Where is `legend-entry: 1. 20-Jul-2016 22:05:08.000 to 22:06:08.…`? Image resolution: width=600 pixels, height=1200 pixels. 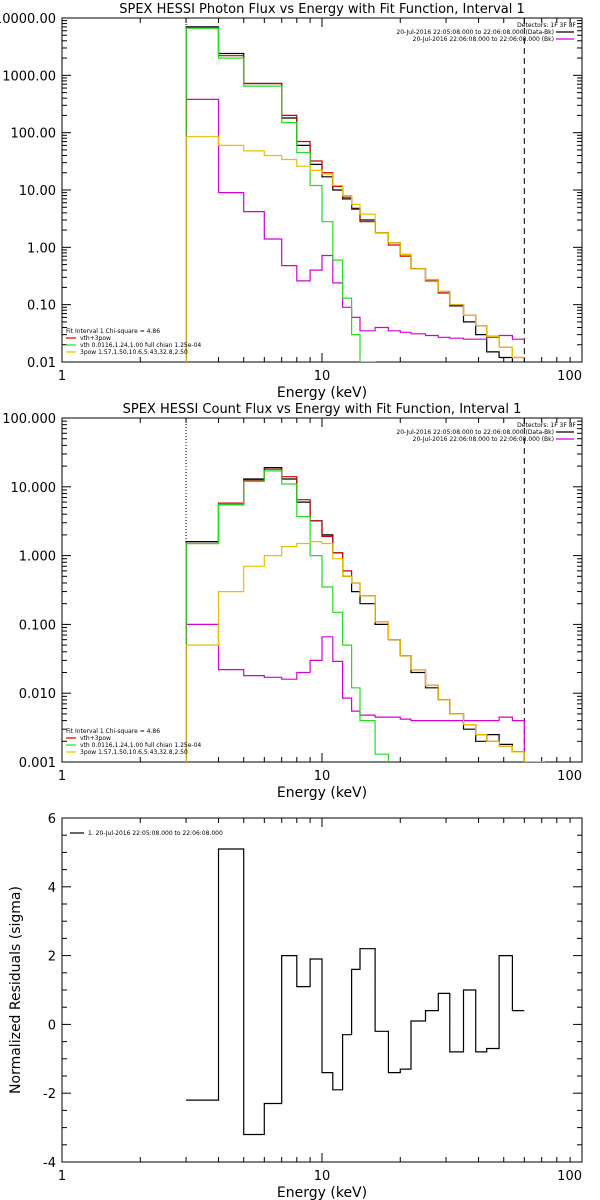
legend-entry: 1. 20-Jul-2016 22:05:08.000 to 22:06:08.… is located at coordinates (155, 833).